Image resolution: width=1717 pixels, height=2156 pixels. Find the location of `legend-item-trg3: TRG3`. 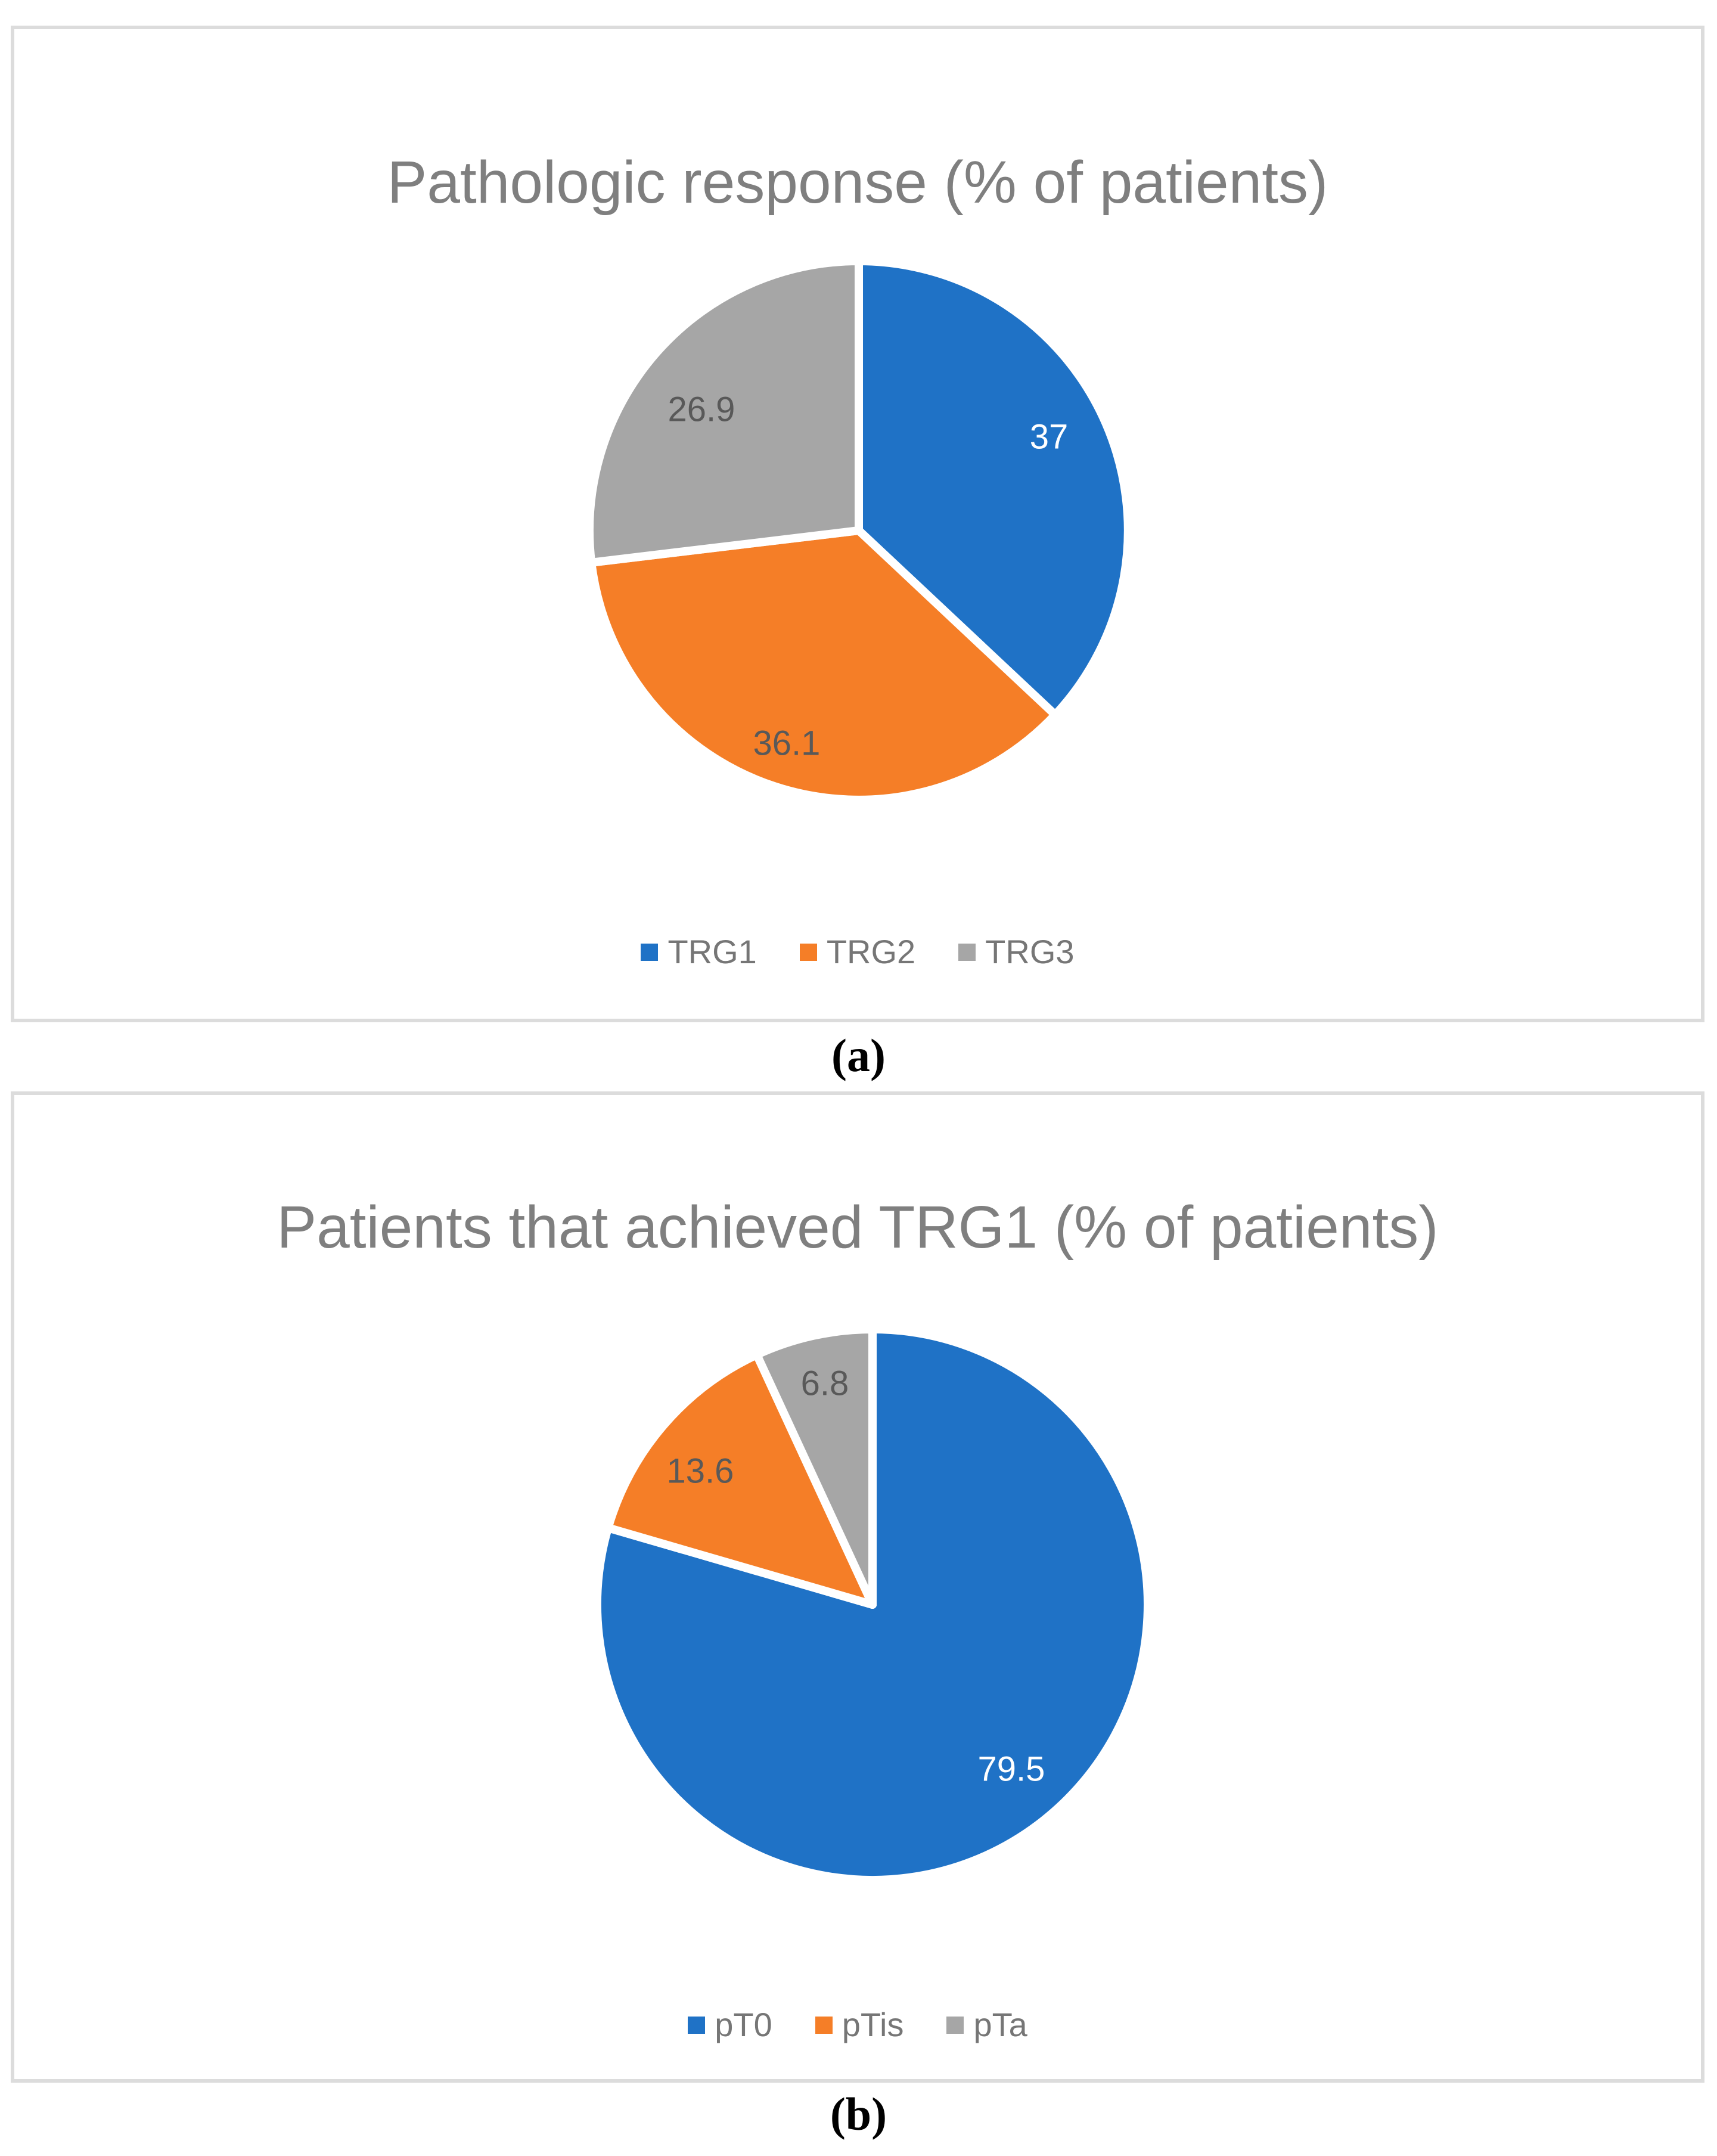

legend-item-trg3: TRG3 is located at coordinates (1016, 951).